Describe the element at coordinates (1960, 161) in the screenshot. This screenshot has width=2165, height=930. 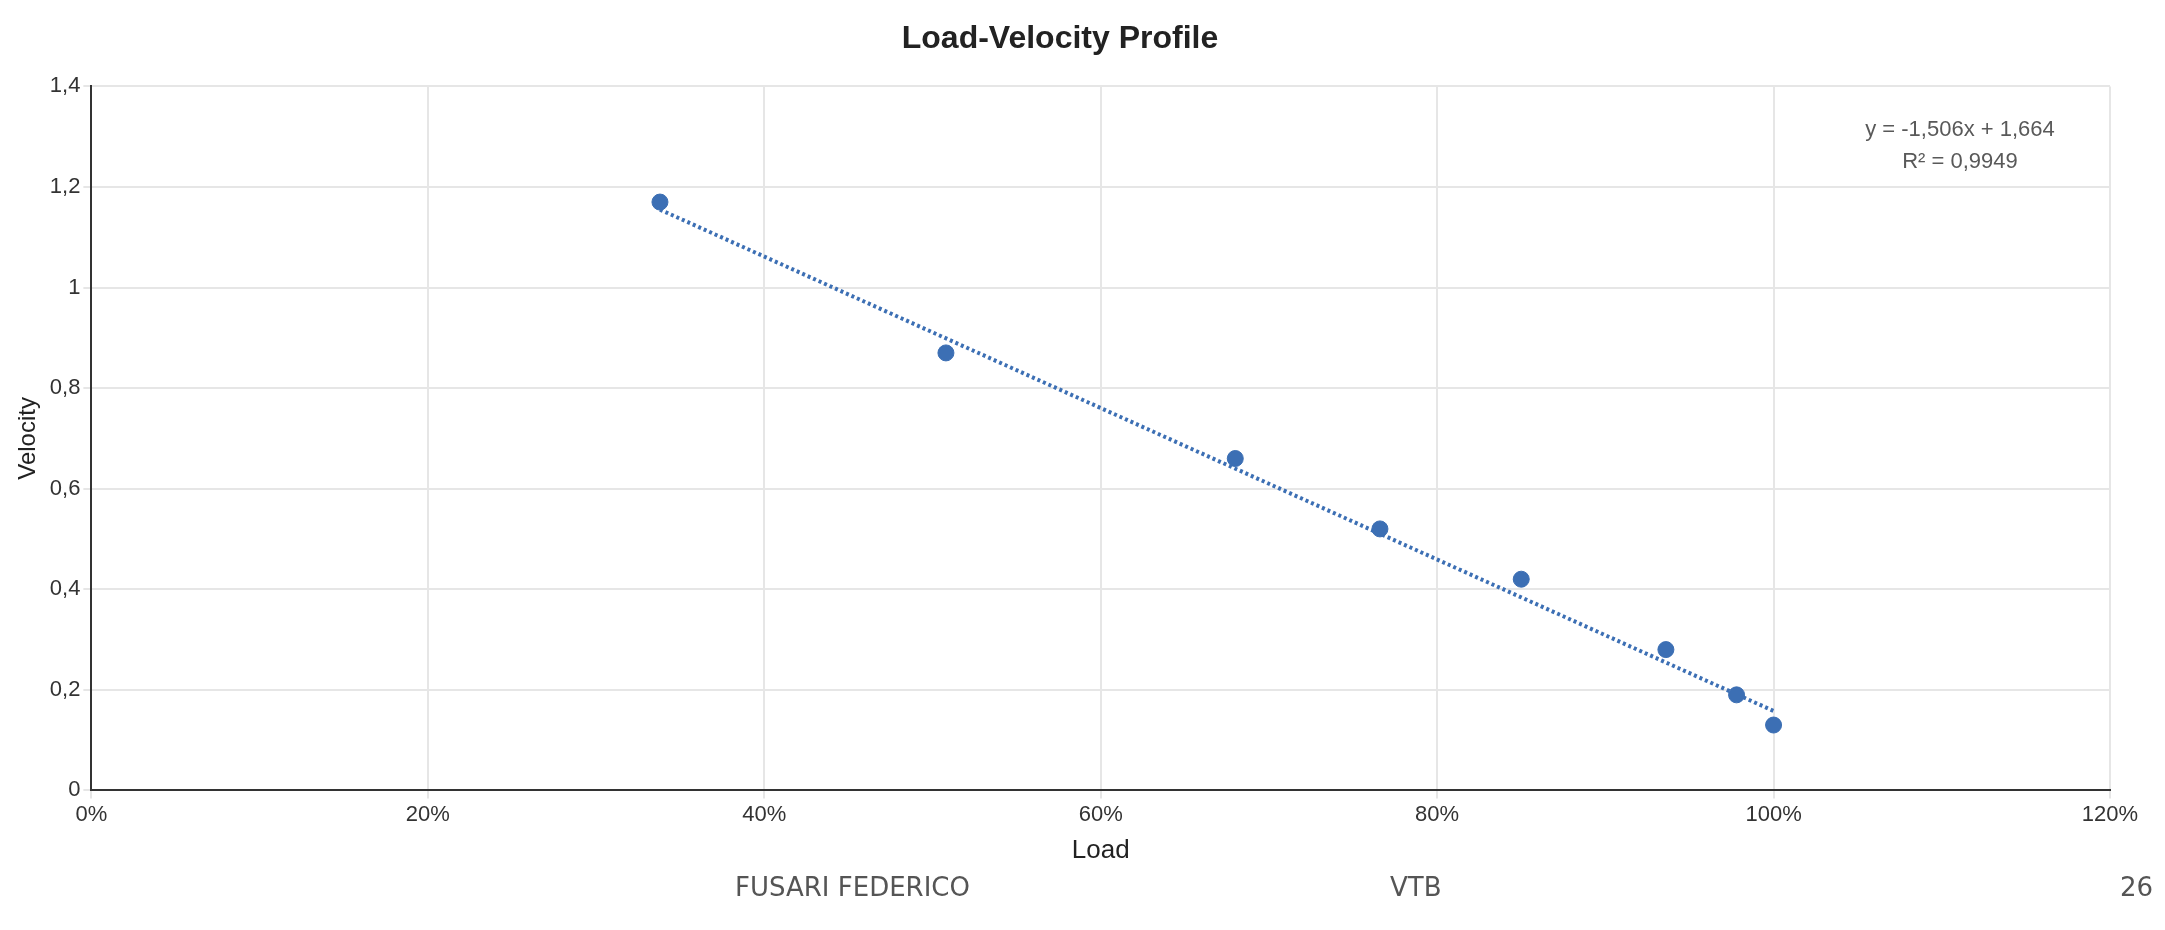
I see `annotation: R² = 0,9949` at that location.